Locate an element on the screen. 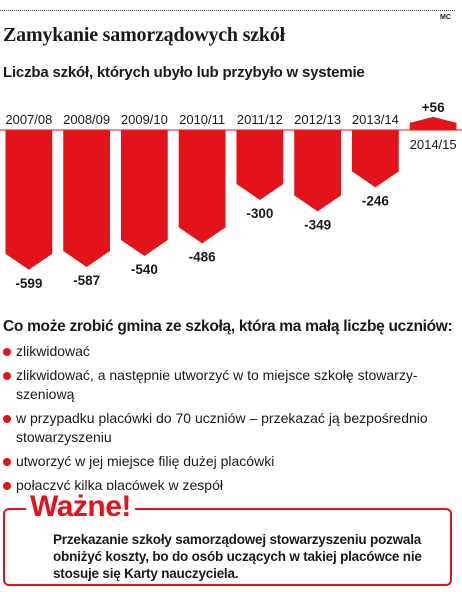  option-text: zlikwidować is located at coordinates (53, 351).